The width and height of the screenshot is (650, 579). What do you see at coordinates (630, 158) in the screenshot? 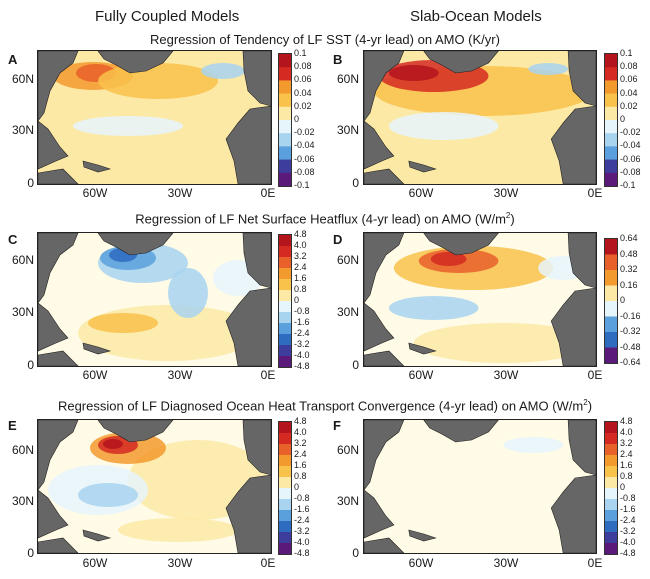
I see `colorbar-tick-label: -0.06` at bounding box center [630, 158].